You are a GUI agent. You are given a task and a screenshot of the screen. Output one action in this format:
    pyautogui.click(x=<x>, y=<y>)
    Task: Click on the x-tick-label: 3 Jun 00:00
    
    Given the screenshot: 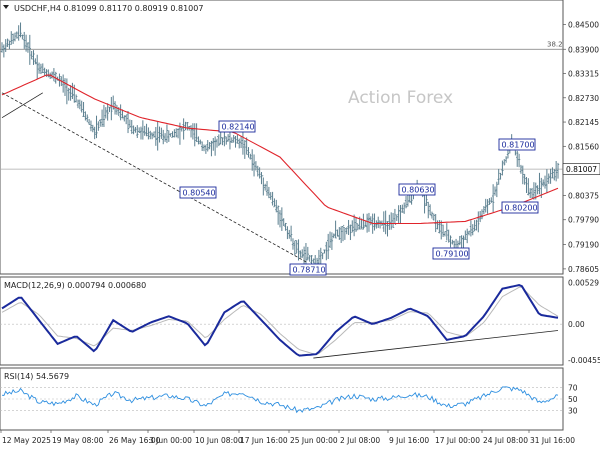 What is the action you would take?
    pyautogui.click(x=170, y=440)
    